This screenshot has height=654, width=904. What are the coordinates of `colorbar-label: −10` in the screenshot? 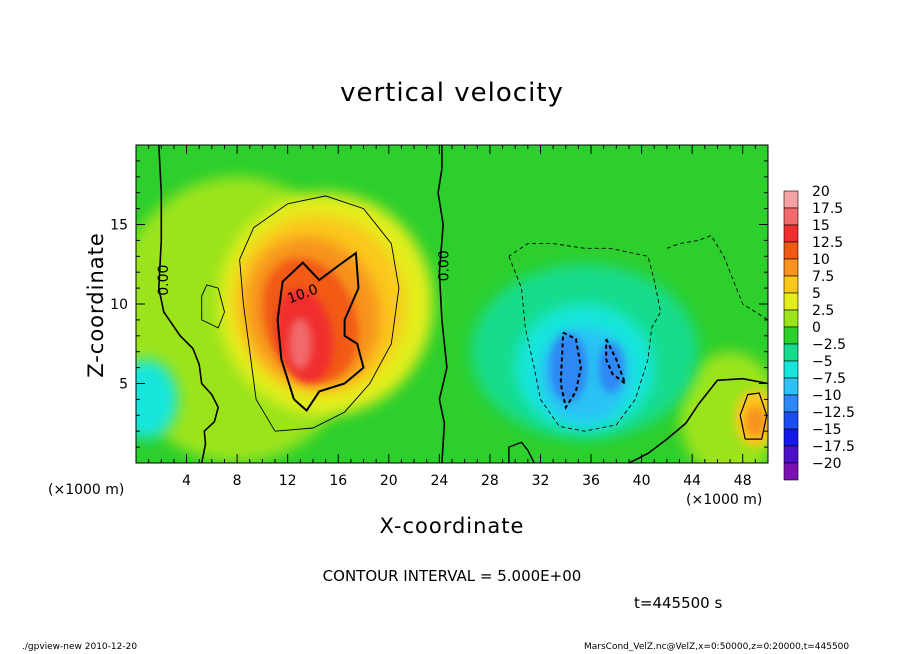 It's located at (827, 396).